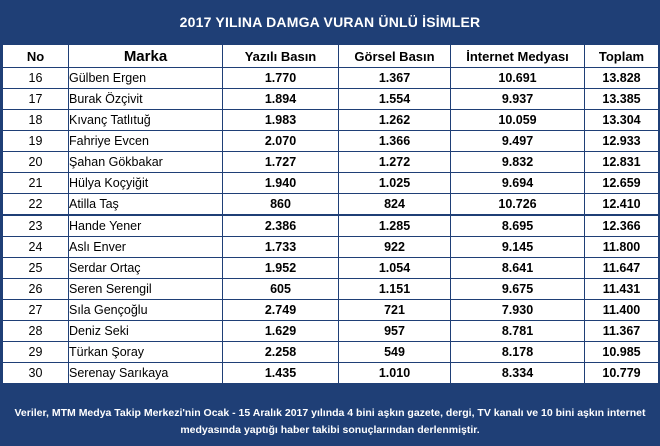 The width and height of the screenshot is (660, 446). What do you see at coordinates (145, 247) in the screenshot?
I see `row-name: Aslı Enver` at bounding box center [145, 247].